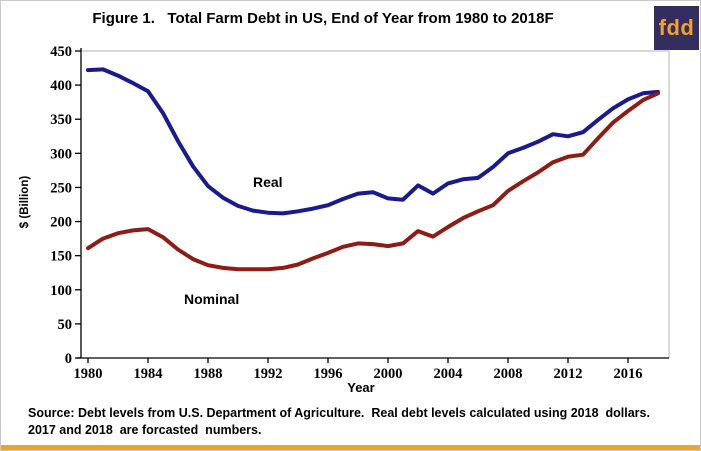 Image resolution: width=701 pixels, height=451 pixels. Describe the element at coordinates (61, 120) in the screenshot. I see `y-tick-label: 350` at that location.